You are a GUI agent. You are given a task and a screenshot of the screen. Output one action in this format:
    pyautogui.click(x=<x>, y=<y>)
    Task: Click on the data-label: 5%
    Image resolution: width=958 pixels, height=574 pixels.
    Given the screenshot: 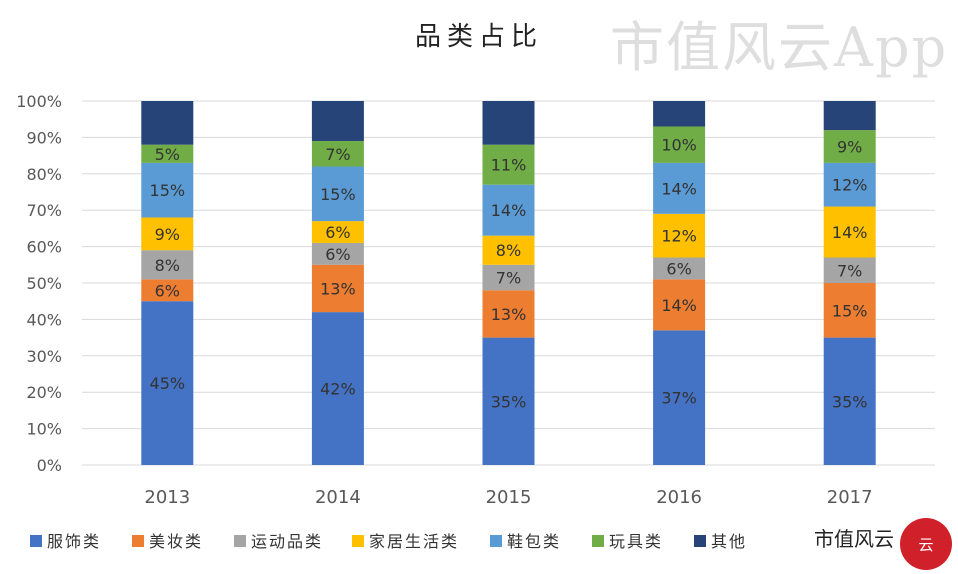 What is the action you would take?
    pyautogui.click(x=167, y=154)
    